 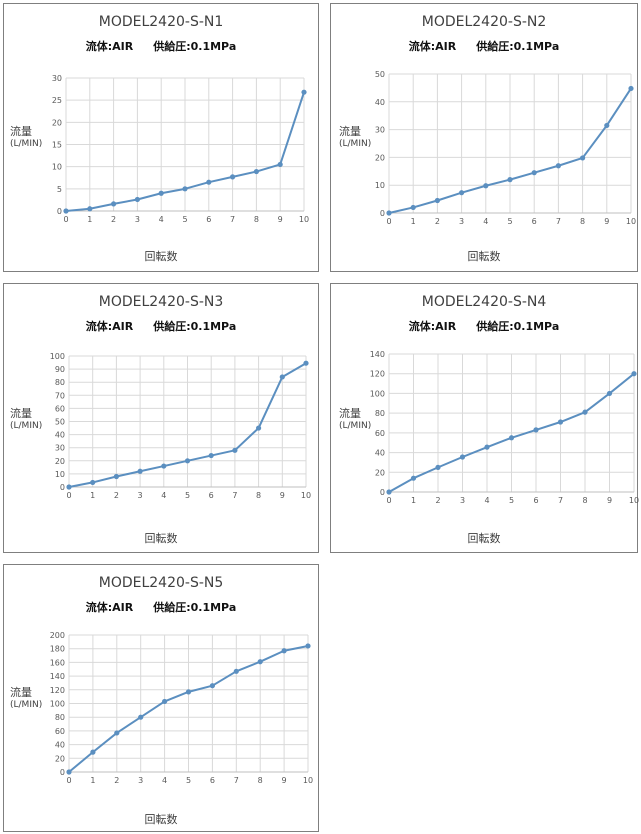 What do you see at coordinates (60, 422) in the screenshot?
I see `y-tick-label: 50` at bounding box center [60, 422].